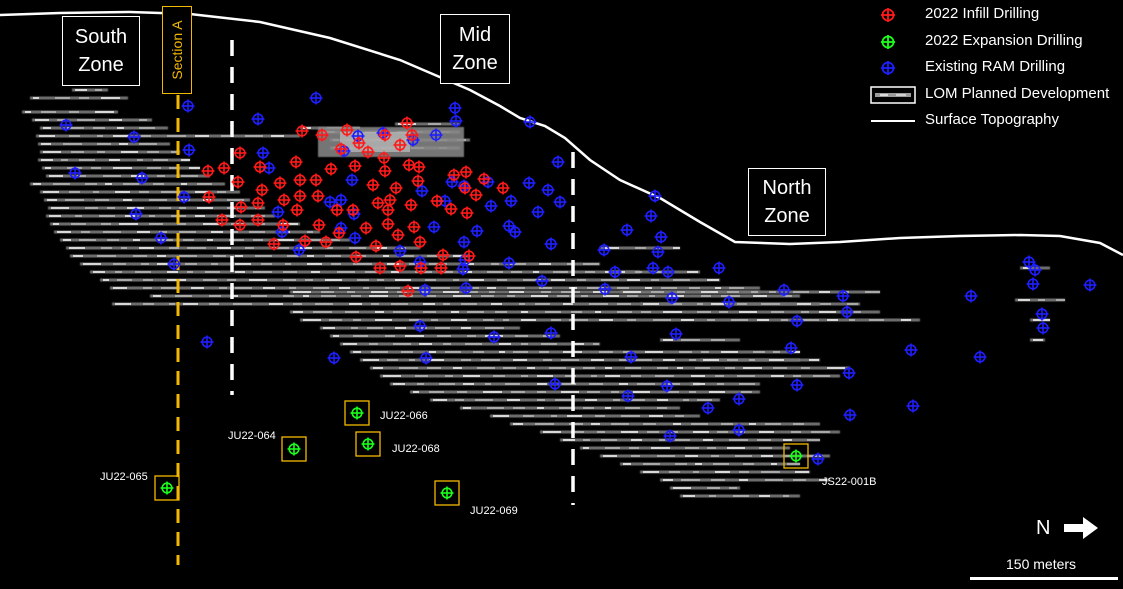 Image resolution: width=1123 pixels, height=589 pixels. What do you see at coordinates (796, 456) in the screenshot?
I see `expansion-drillhole-js22-001b` at bounding box center [796, 456].